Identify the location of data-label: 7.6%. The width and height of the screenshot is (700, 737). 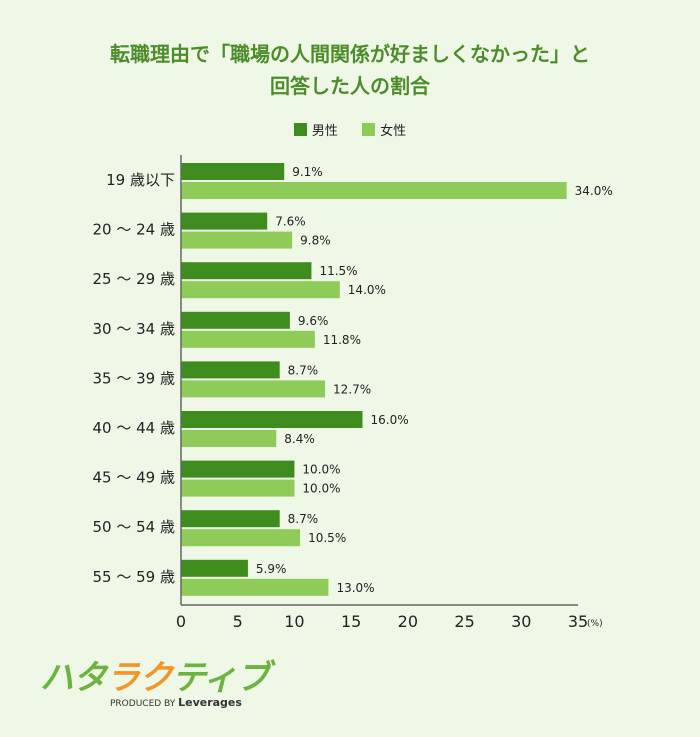
(290, 222).